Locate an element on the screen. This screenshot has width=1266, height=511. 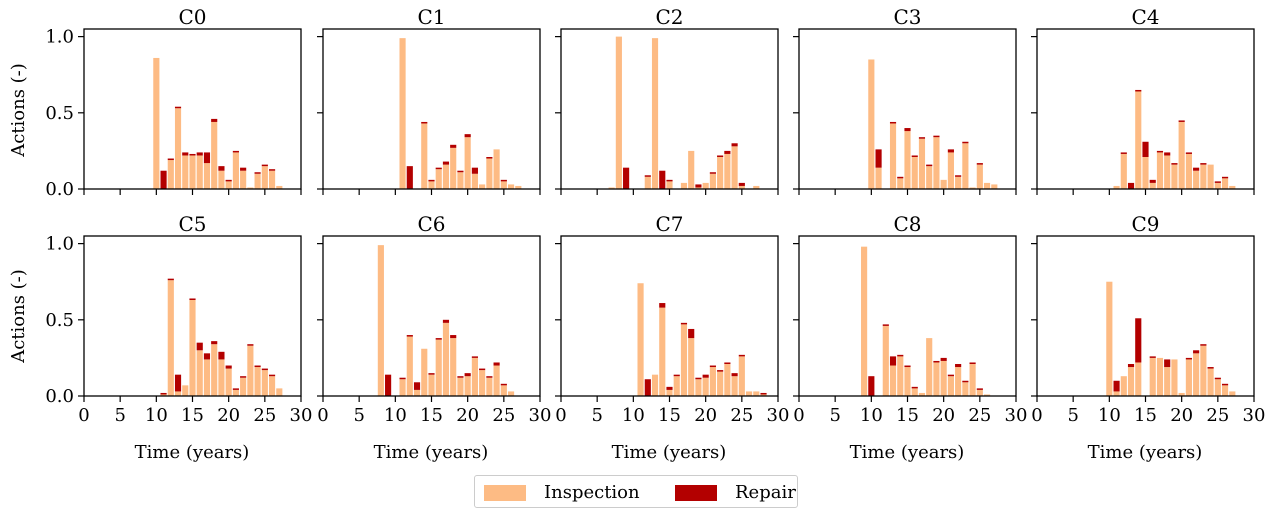
x-tick-label-c7-30: 30 is located at coordinates (778, 415).